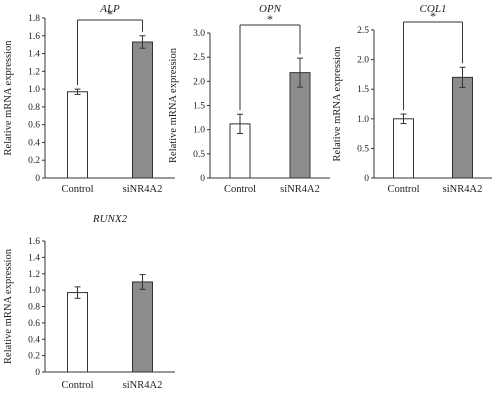  I want to click on chart-title: ALP, so click(109, 9).